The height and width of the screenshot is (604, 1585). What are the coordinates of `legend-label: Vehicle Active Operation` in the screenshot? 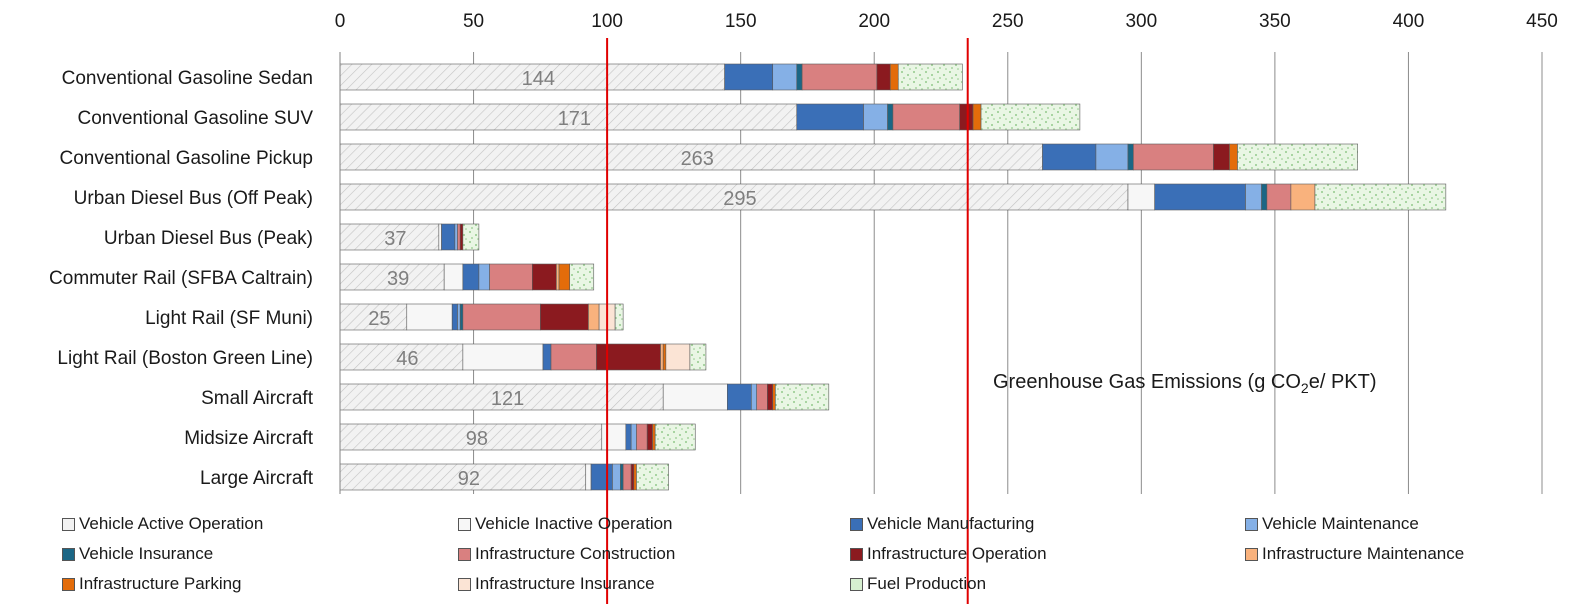 It's located at (171, 523).